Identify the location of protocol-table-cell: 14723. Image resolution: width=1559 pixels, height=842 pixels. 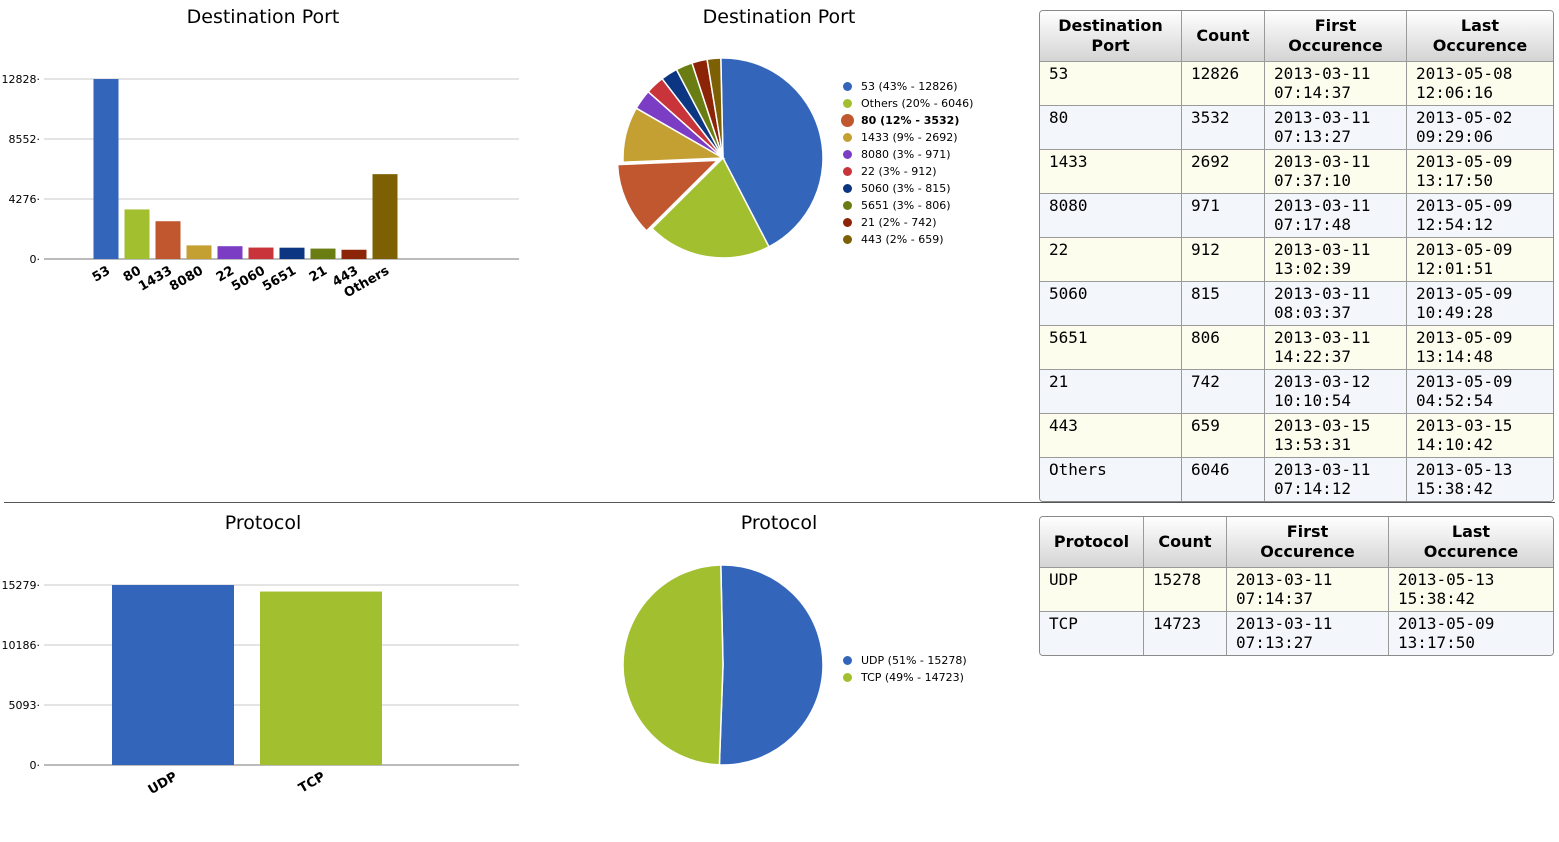
(1185, 633).